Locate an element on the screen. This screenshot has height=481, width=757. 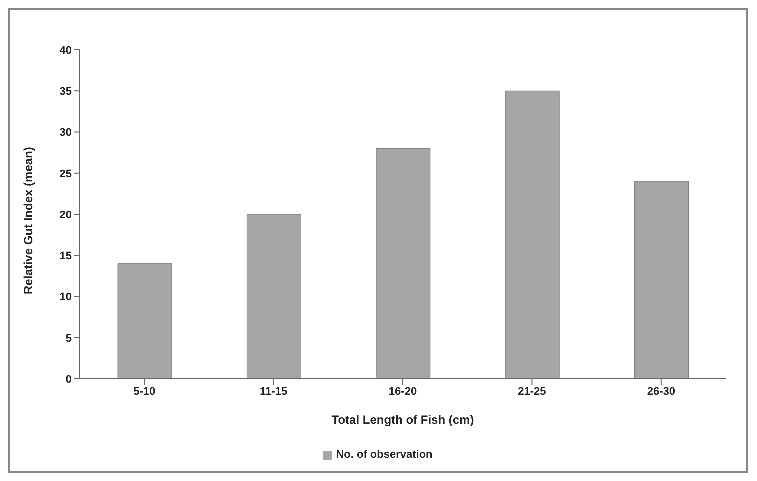
y-tick-label: 40 is located at coordinates (66, 50).